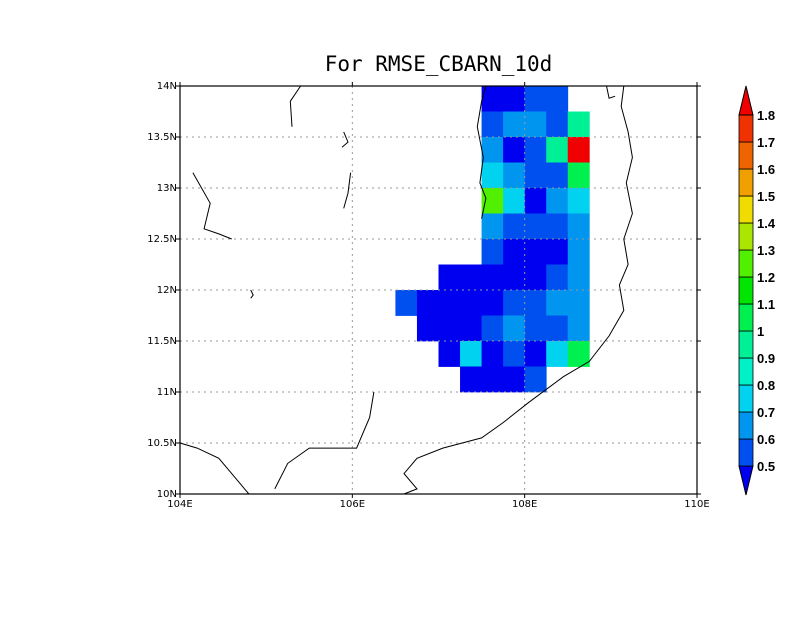 This screenshot has height=618, width=800. Describe the element at coordinates (766, 385) in the screenshot. I see `colorbar-label: 0.8` at that location.